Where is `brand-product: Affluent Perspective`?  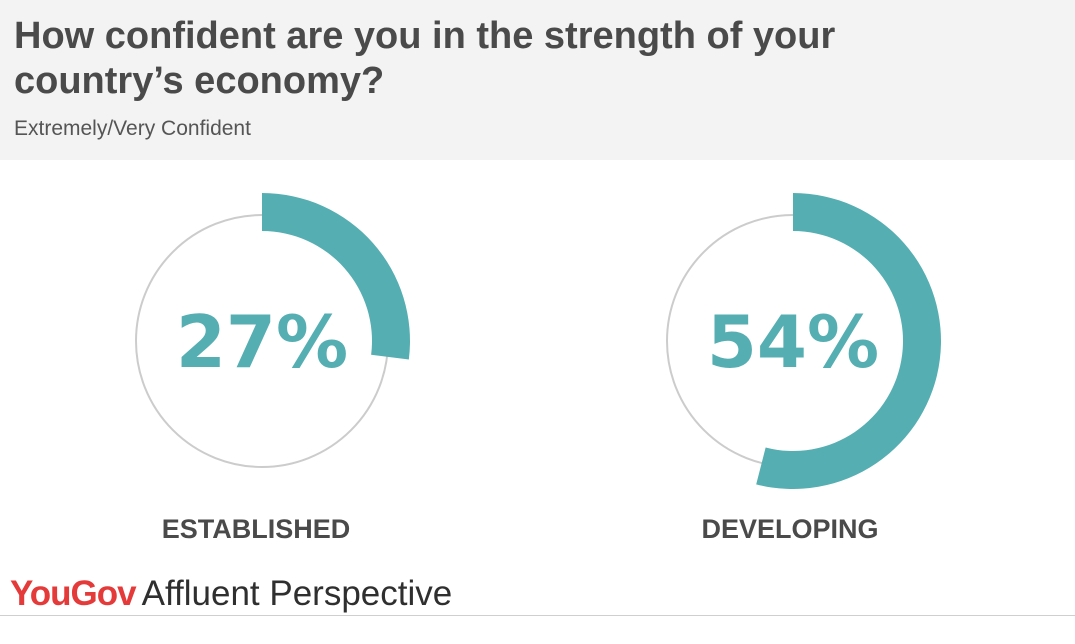 brand-product: Affluent Perspective is located at coordinates (297, 593).